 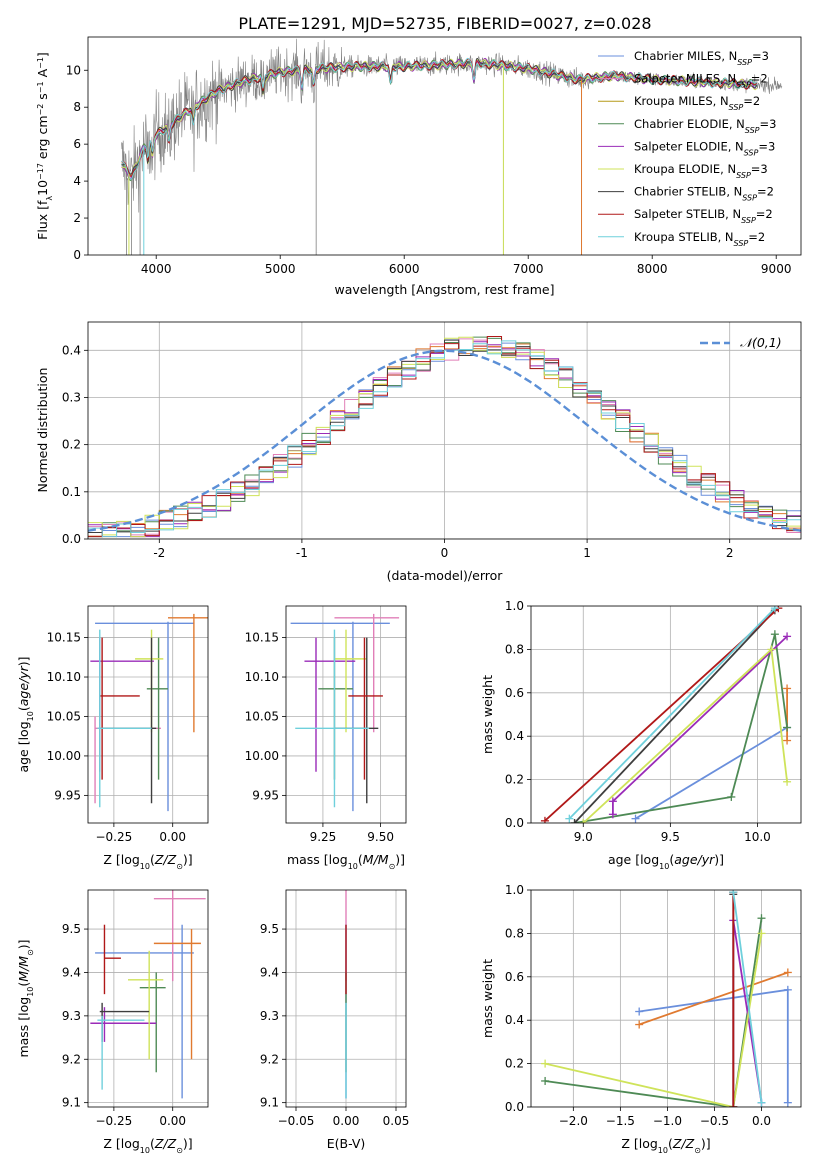 I want to click on x-tick-label: 9000, so click(x=776, y=269).